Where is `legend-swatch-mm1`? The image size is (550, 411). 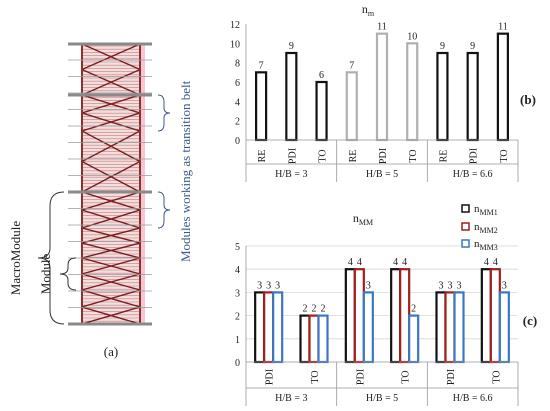
legend-swatch-mm1 is located at coordinates (465, 208).